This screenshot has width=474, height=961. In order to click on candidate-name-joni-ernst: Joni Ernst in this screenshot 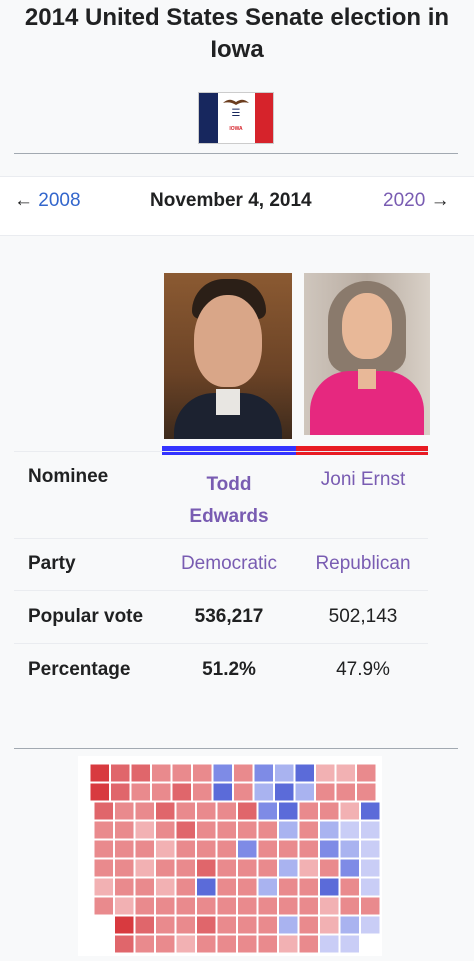, I will do `click(363, 479)`.